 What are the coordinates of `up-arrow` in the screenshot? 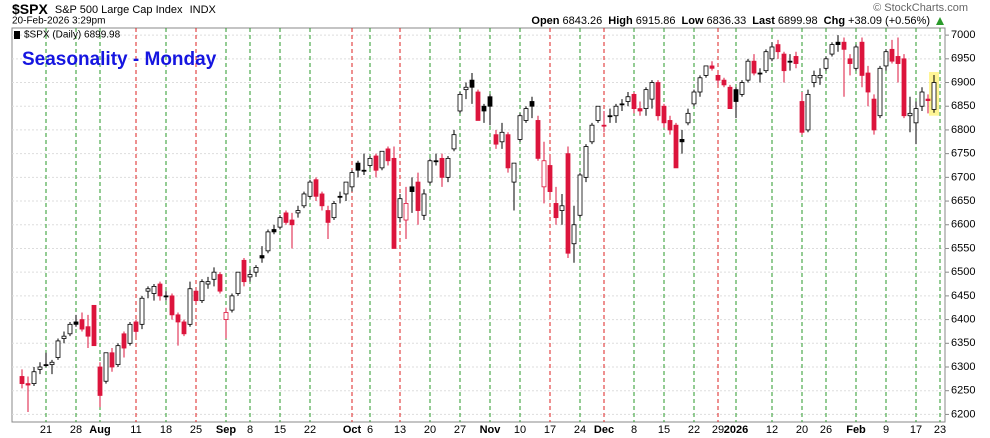 It's located at (940, 21).